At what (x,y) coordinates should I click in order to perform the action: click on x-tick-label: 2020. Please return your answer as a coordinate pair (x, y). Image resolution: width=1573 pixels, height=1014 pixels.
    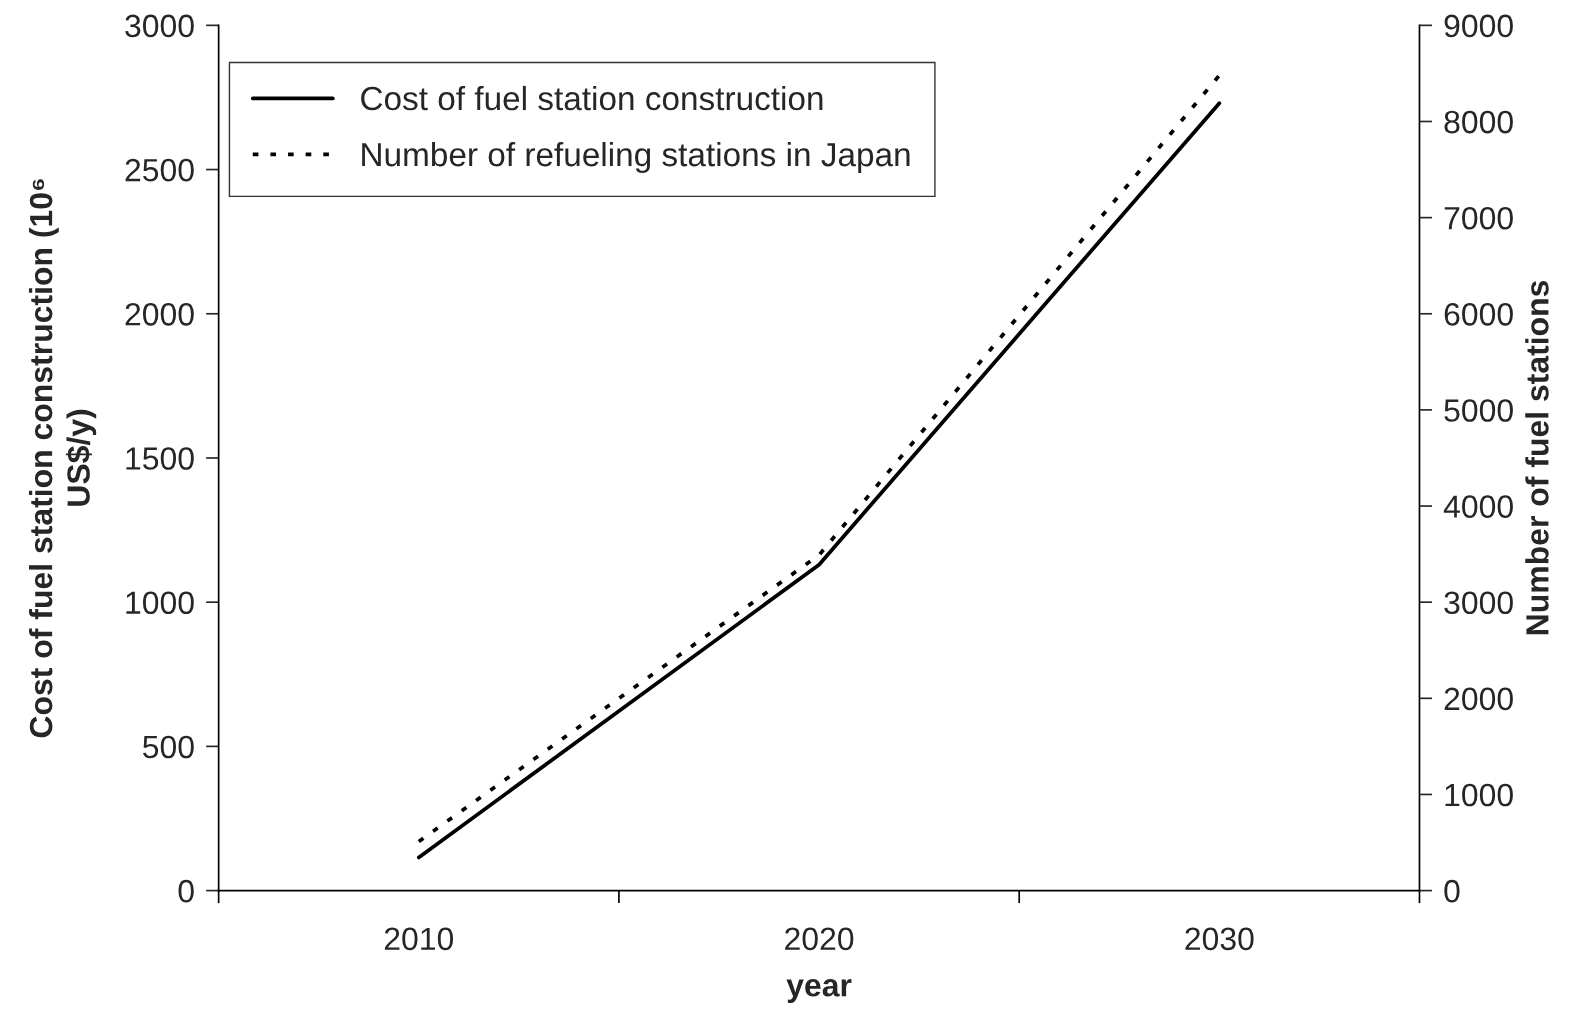
    Looking at the image, I should click on (819, 939).